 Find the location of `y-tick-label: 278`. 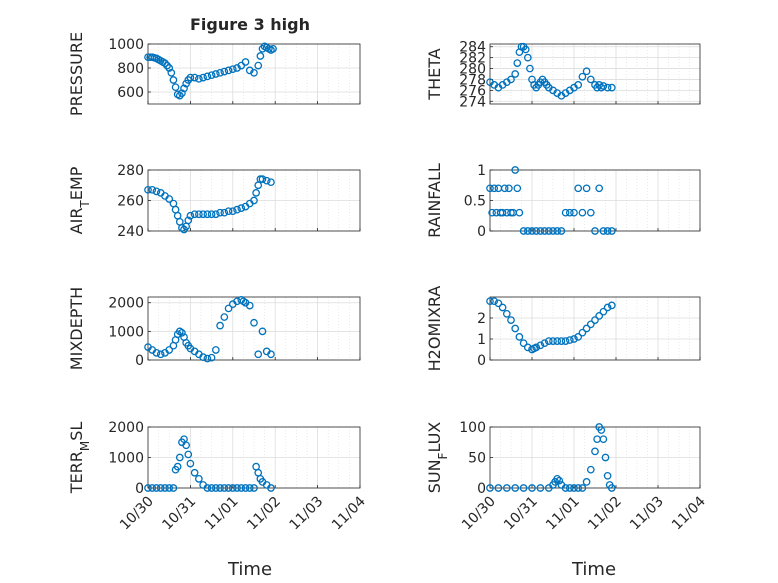

y-tick-label: 278 is located at coordinates (472, 80).